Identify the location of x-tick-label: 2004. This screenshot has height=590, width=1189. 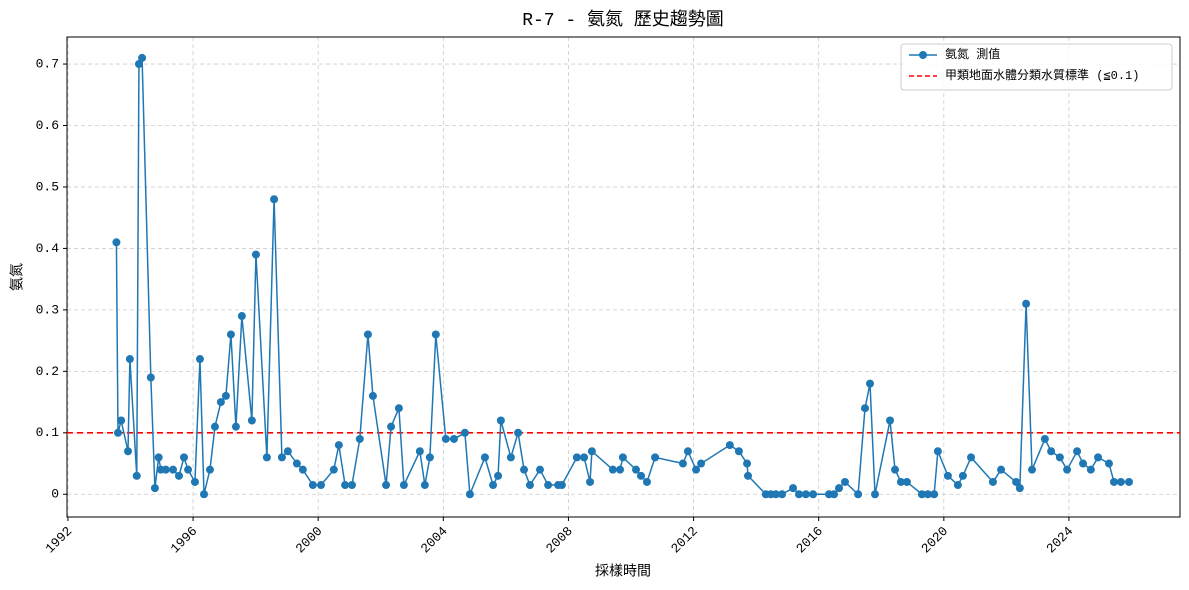
(434, 540).